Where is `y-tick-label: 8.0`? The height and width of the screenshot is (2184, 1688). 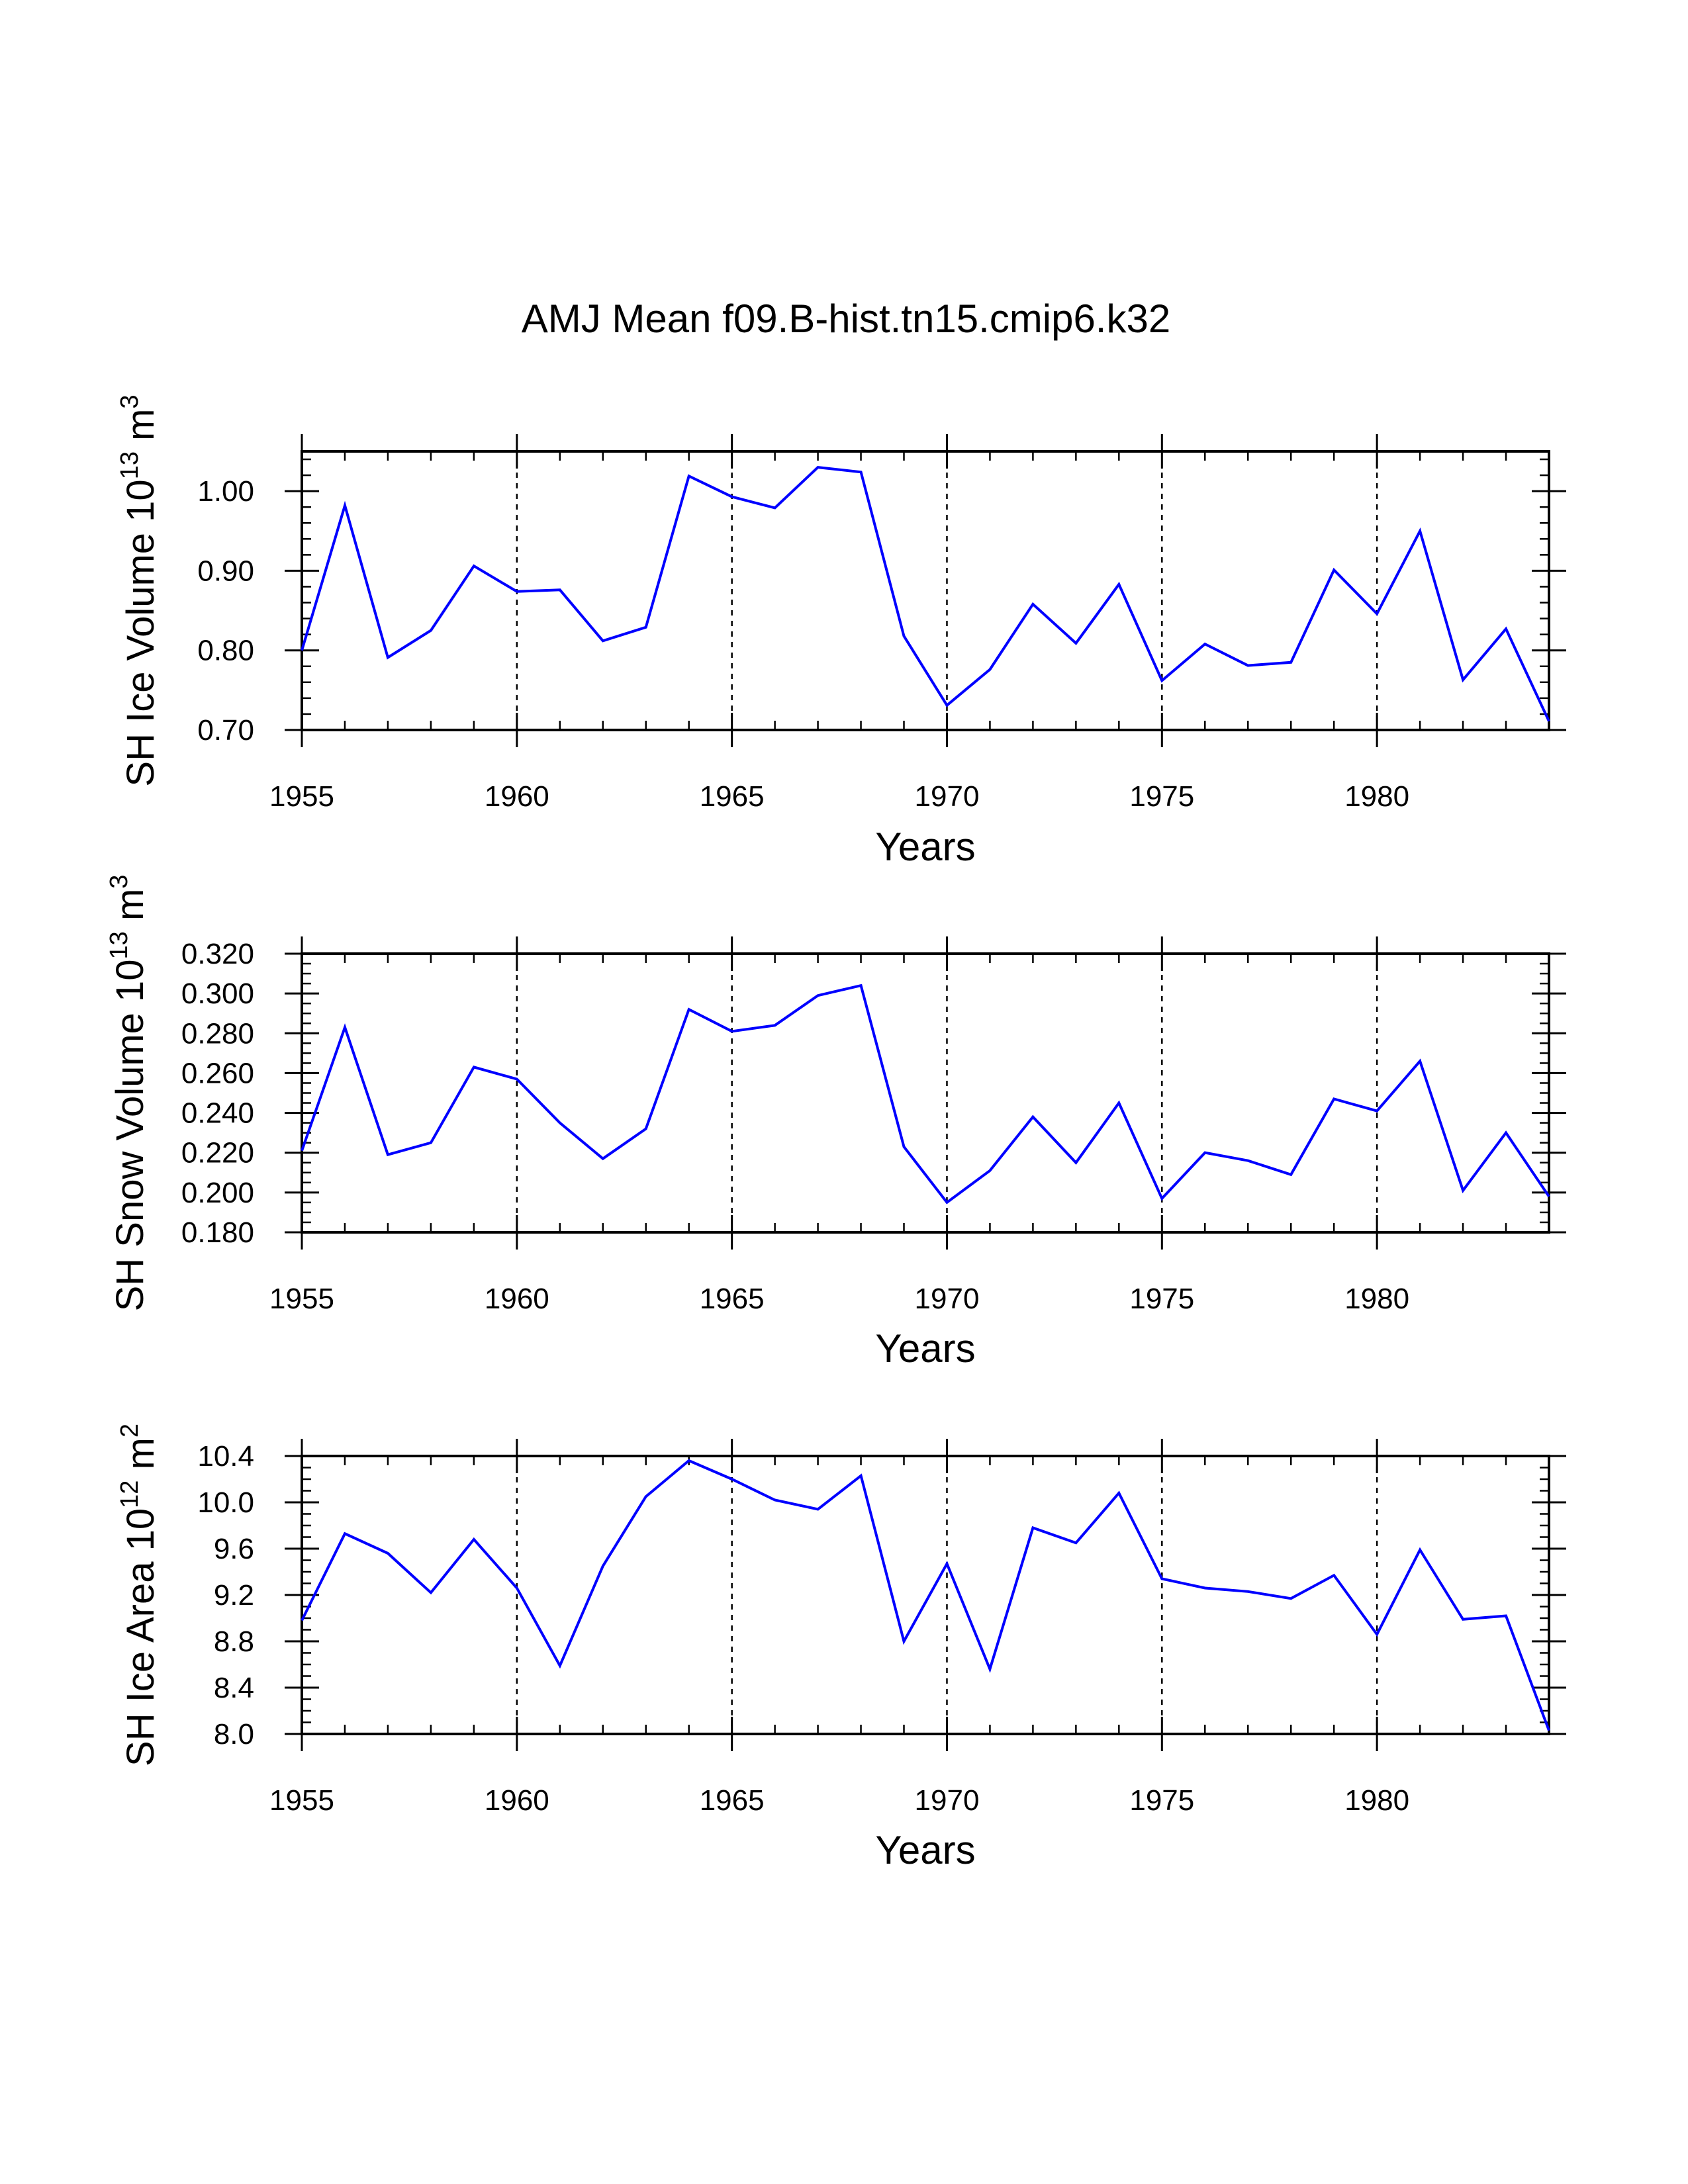 y-tick-label: 8.0 is located at coordinates (234, 1735).